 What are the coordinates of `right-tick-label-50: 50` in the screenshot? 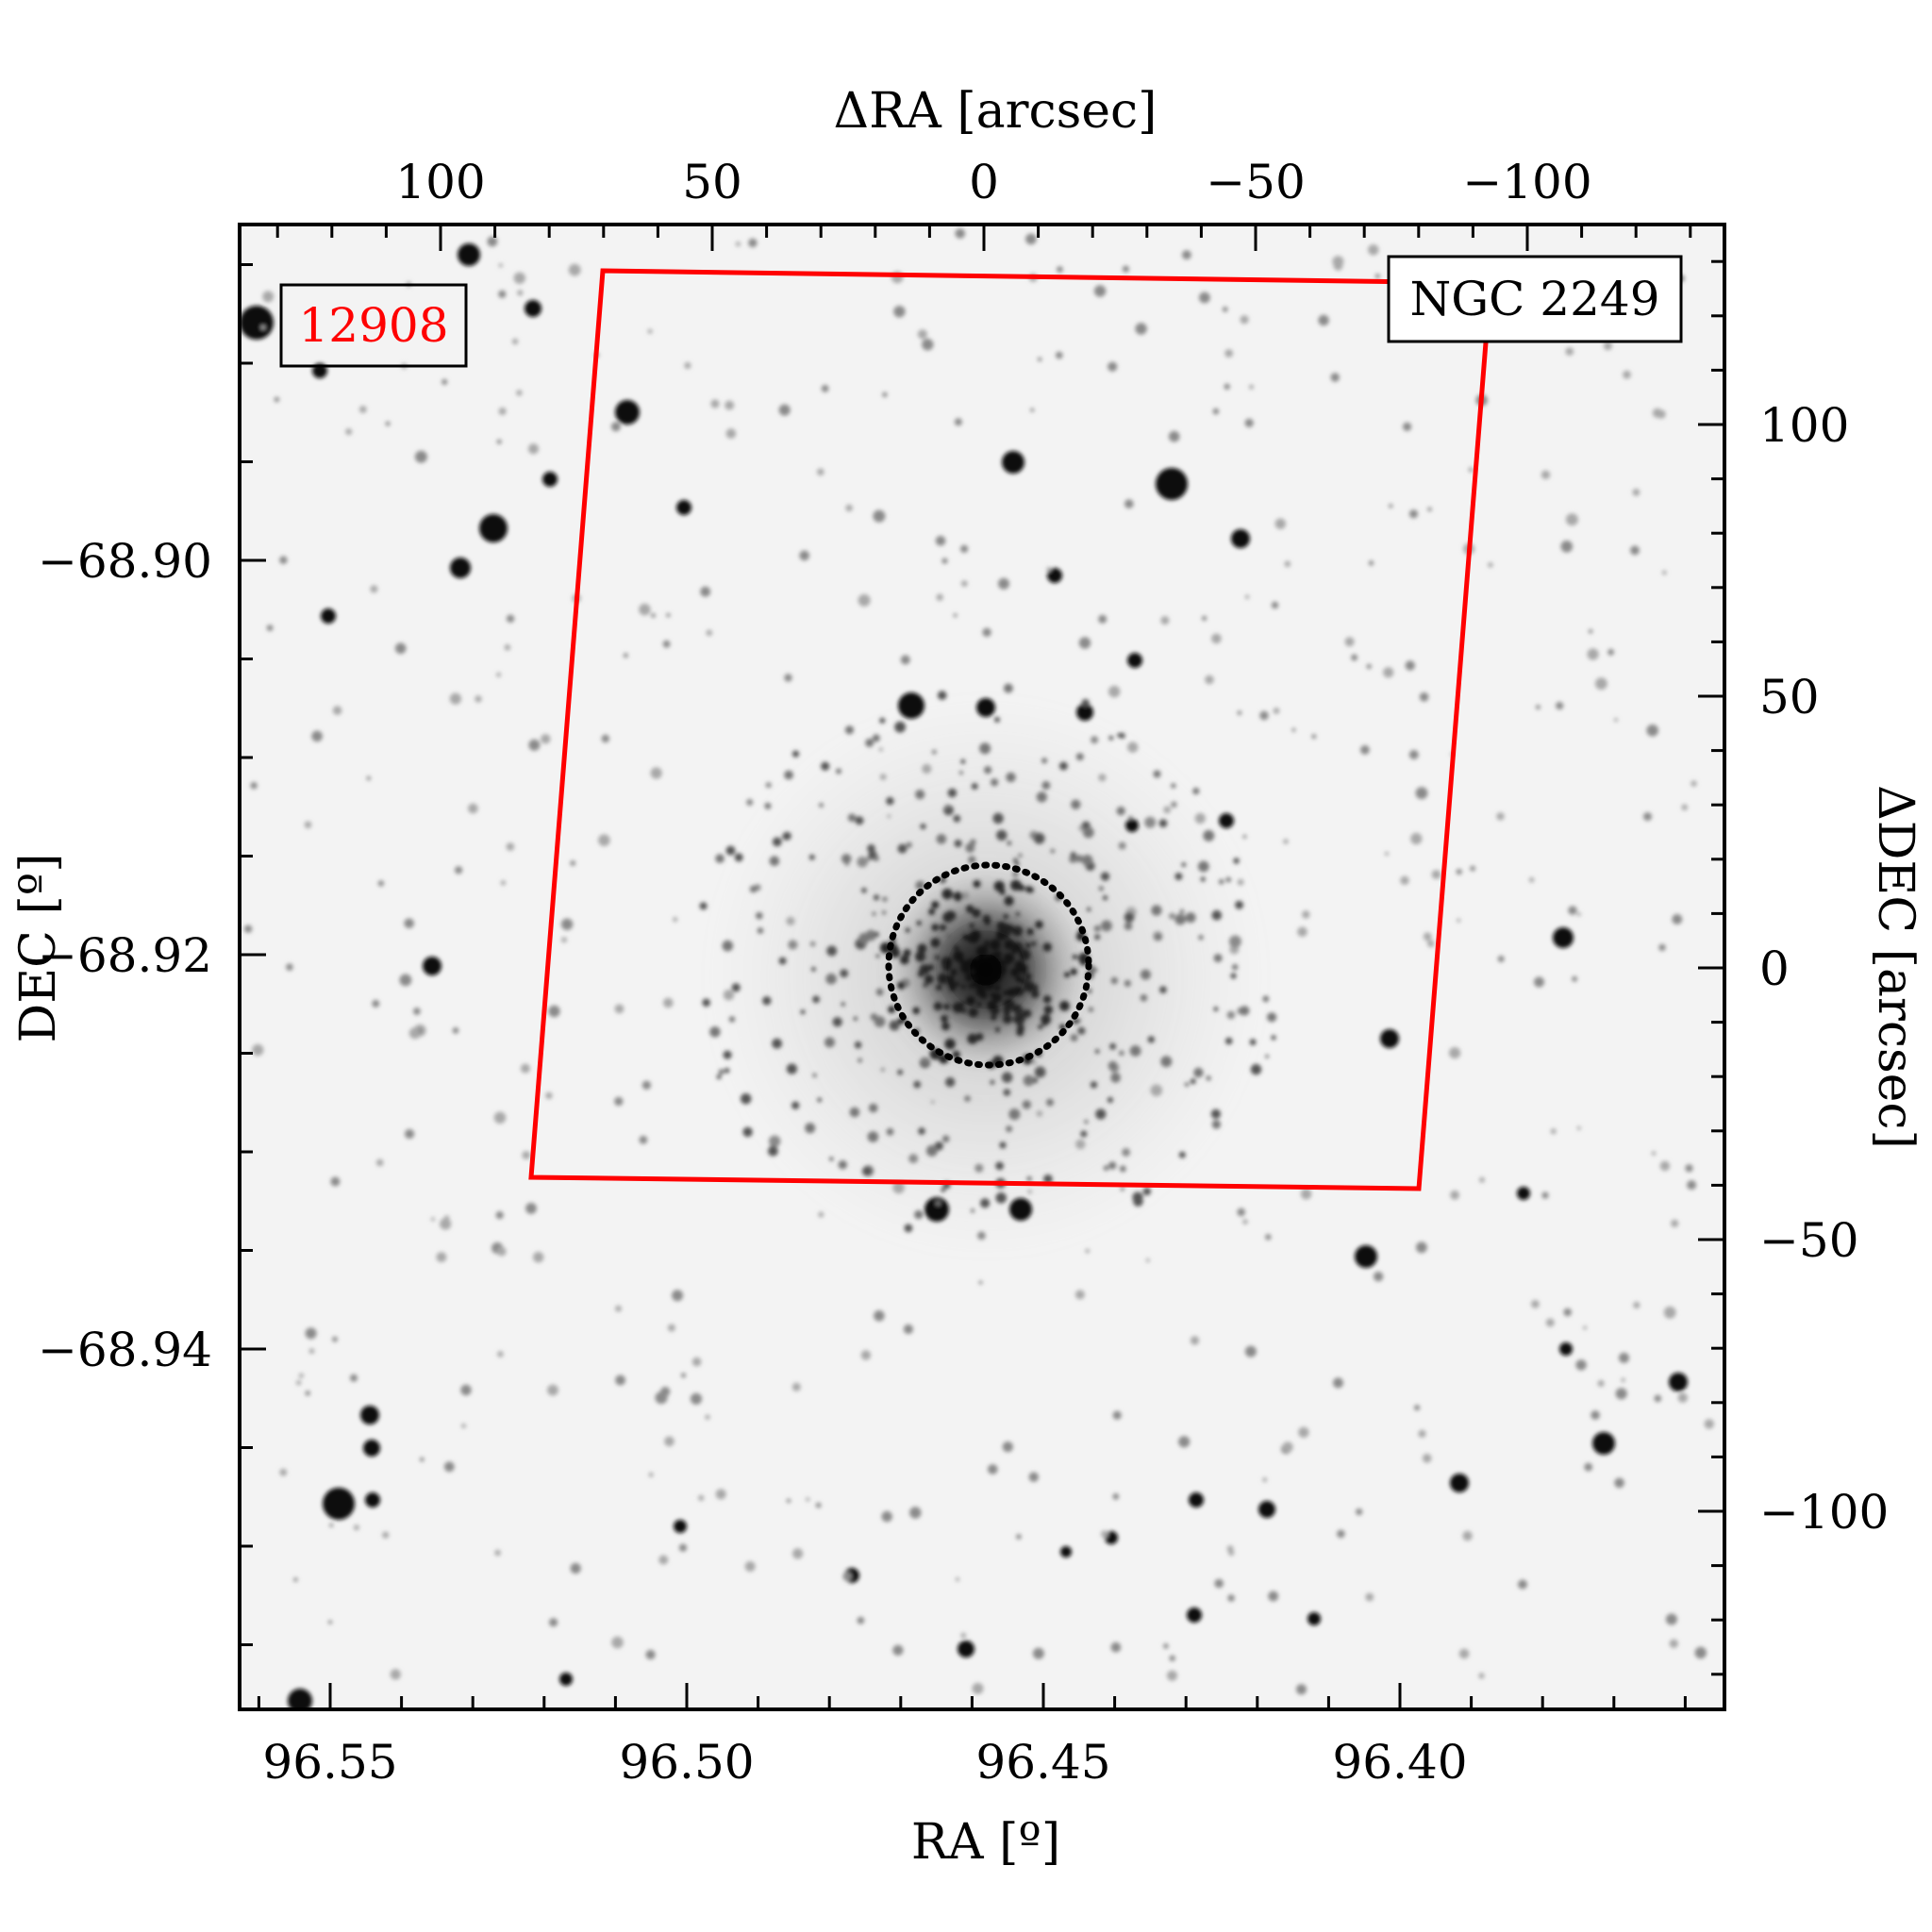 It's located at (1790, 697).